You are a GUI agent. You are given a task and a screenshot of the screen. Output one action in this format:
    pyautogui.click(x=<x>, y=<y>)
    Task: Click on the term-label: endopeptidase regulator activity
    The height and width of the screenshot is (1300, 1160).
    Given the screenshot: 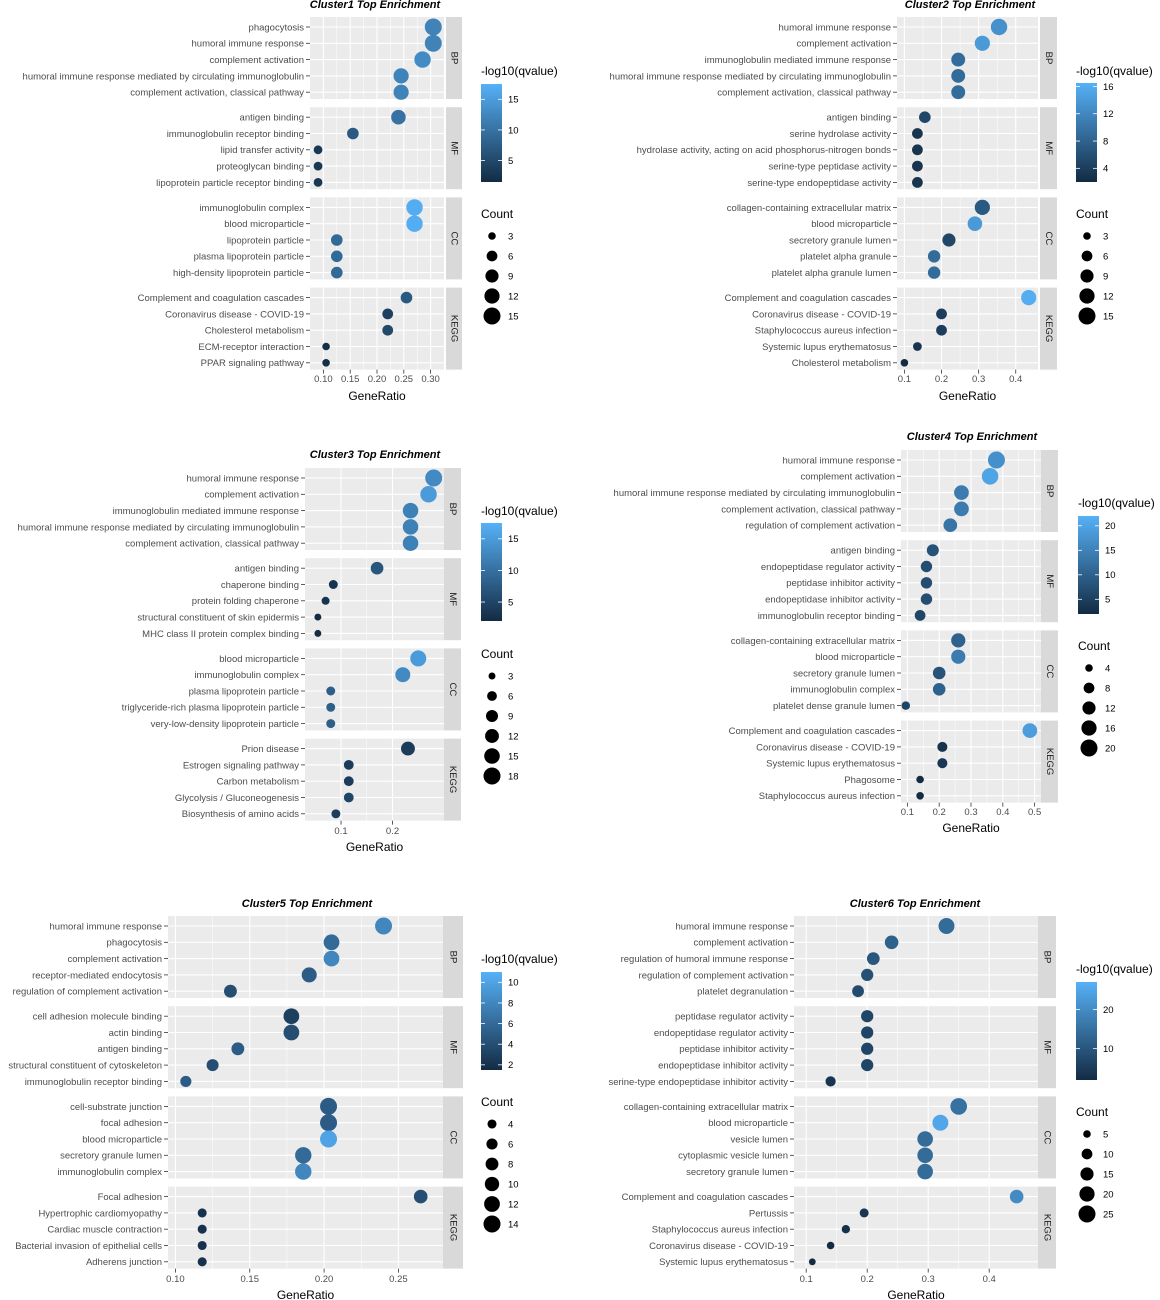 What is the action you would take?
    pyautogui.click(x=721, y=1033)
    